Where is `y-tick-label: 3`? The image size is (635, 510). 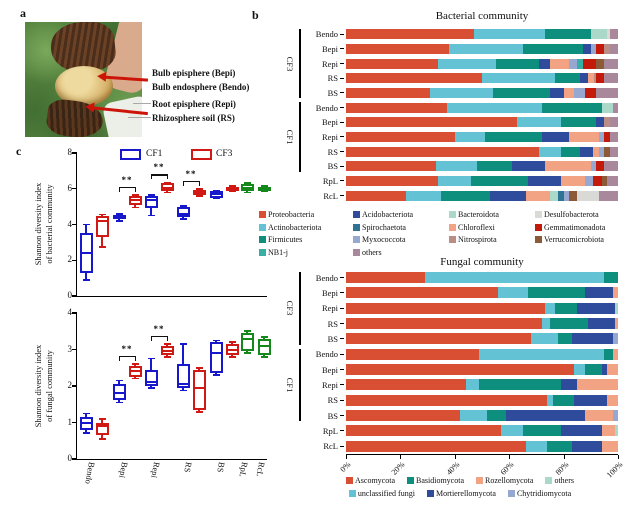 y-tick-label: 3 is located at coordinates (70, 348).